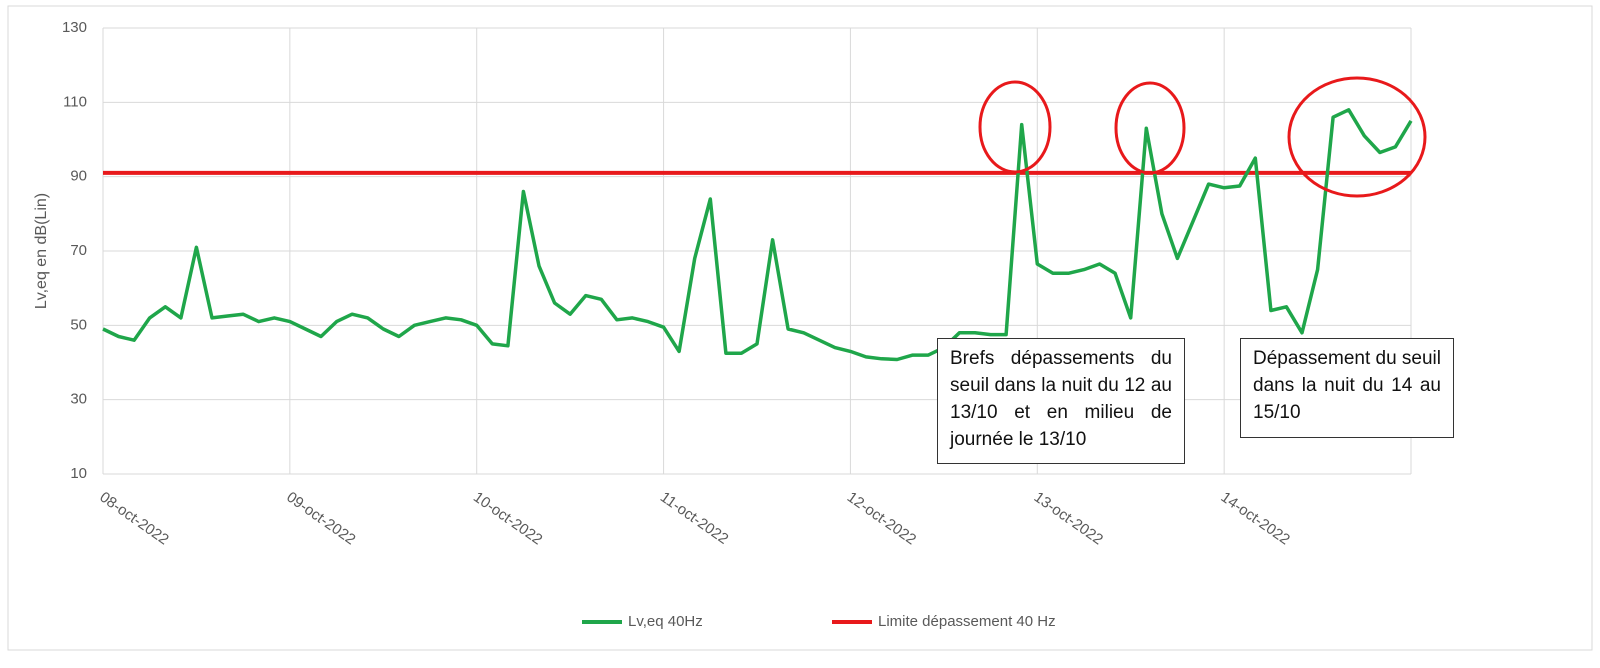 This screenshot has height=668, width=1600. Describe the element at coordinates (967, 621) in the screenshot. I see `legend-label: Limite dépassement 40 Hz` at that location.